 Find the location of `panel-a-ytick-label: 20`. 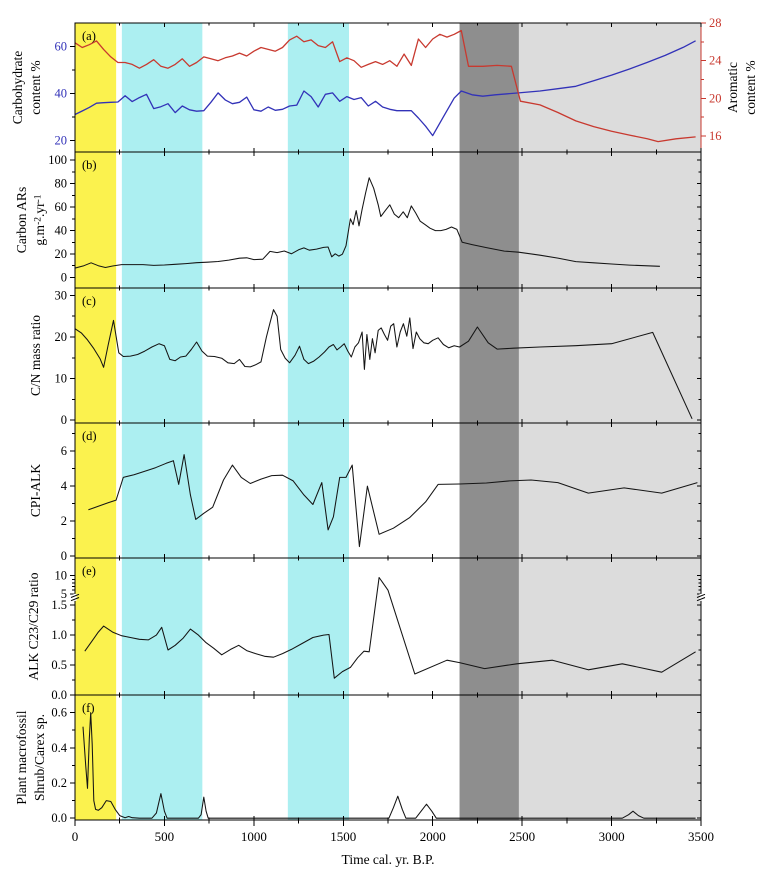

panel-a-ytick-label: 20 is located at coordinates (61, 140).